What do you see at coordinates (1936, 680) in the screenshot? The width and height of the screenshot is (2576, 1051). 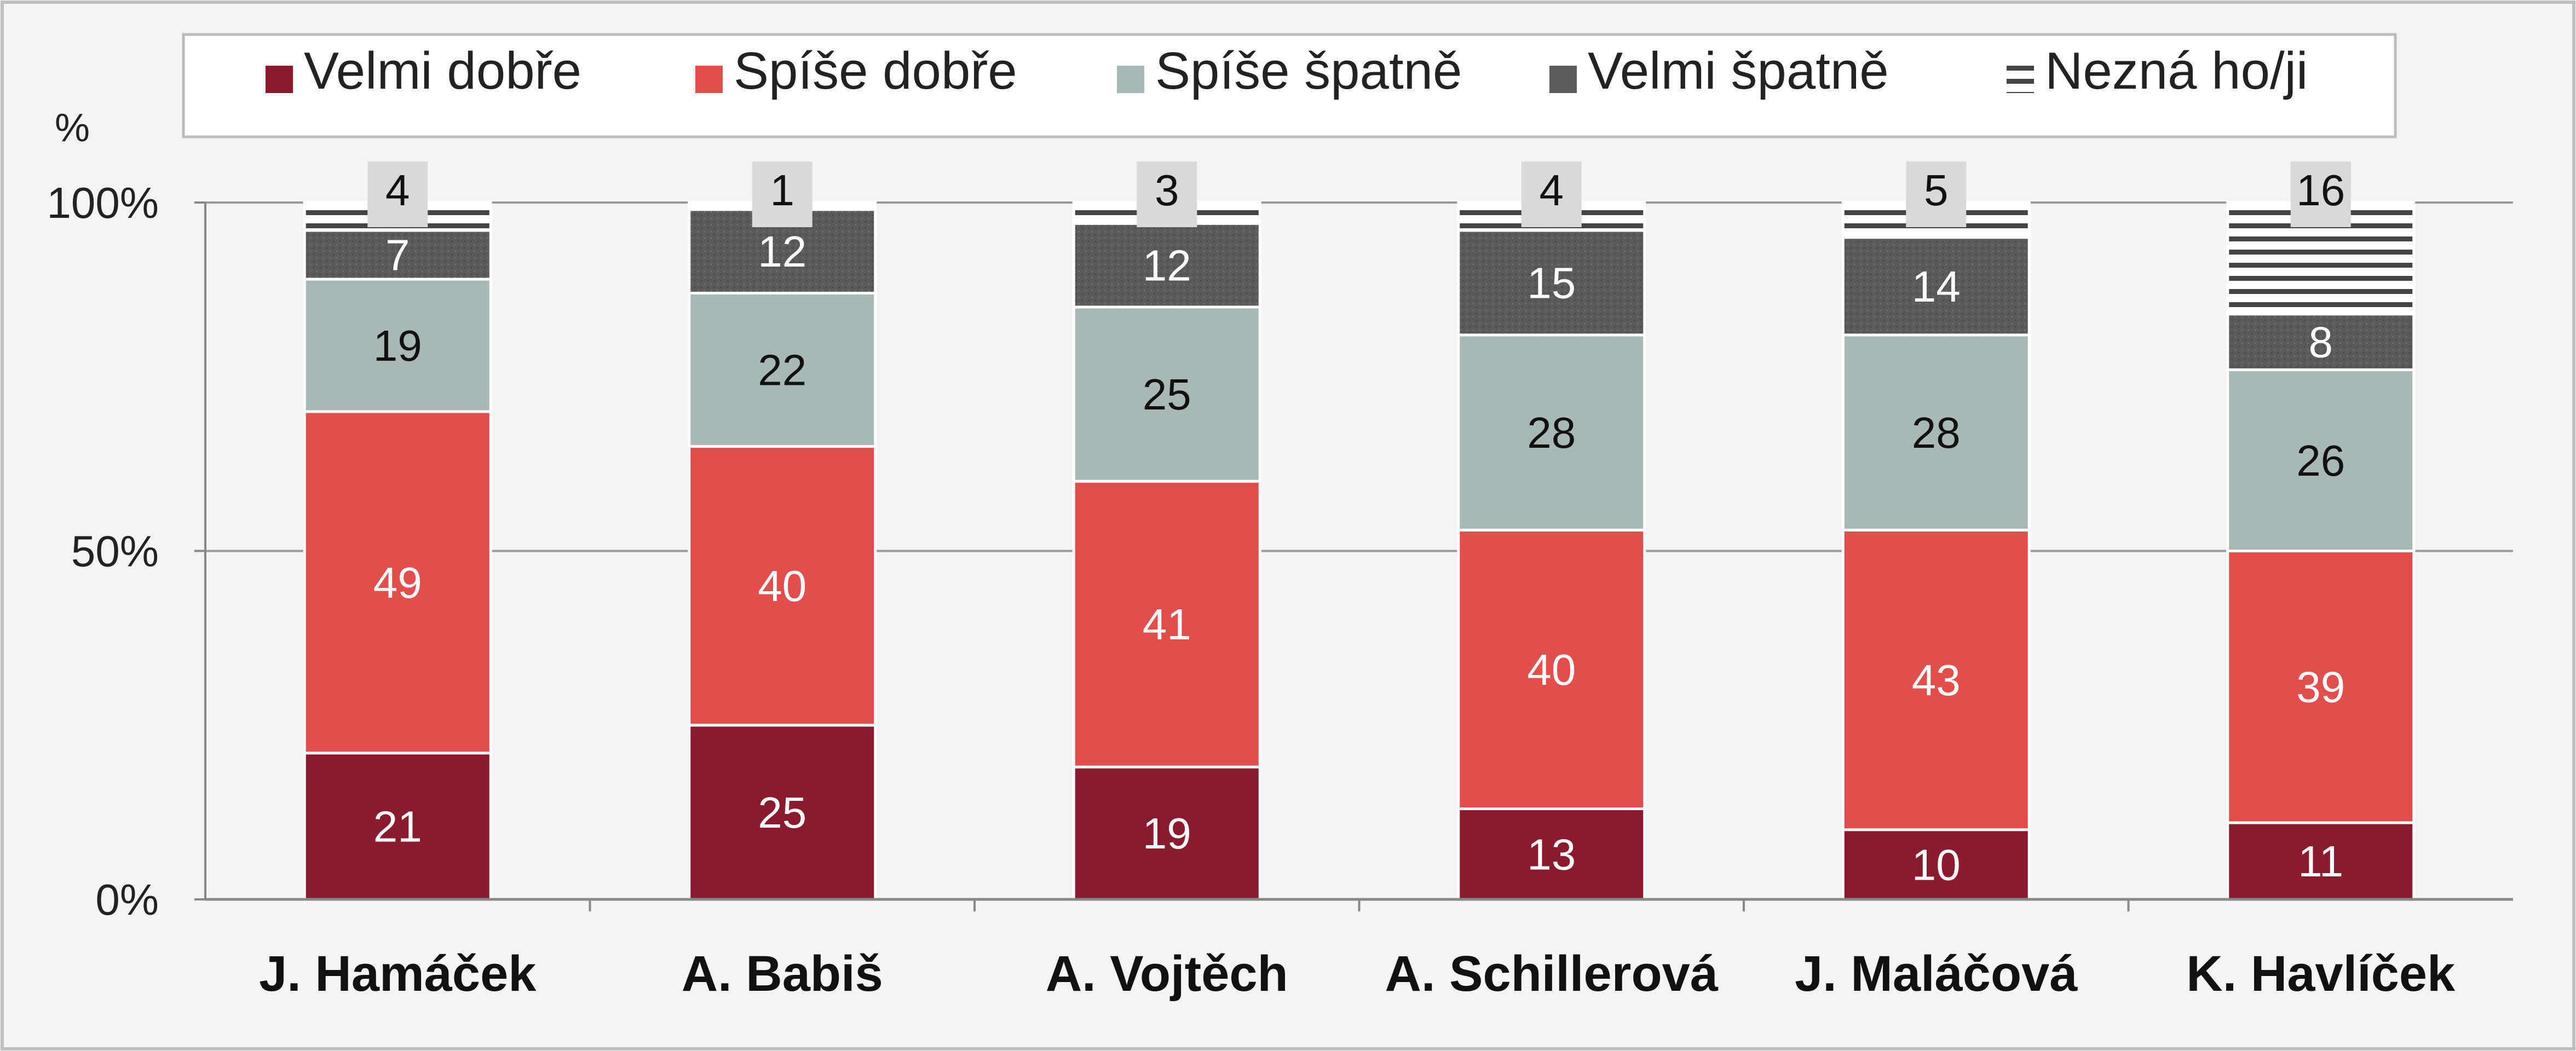 I see `data-label-5-2: 43` at bounding box center [1936, 680].